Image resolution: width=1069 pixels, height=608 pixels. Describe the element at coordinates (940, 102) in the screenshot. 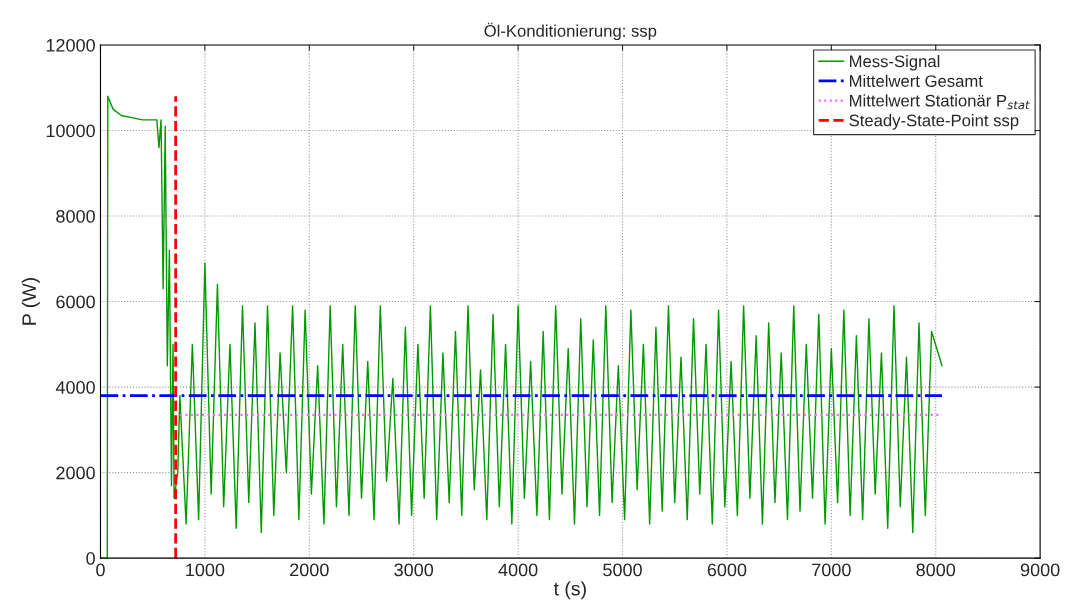

I see `legend-label: Mittelwert Stationär P$_{stat}$` at that location.